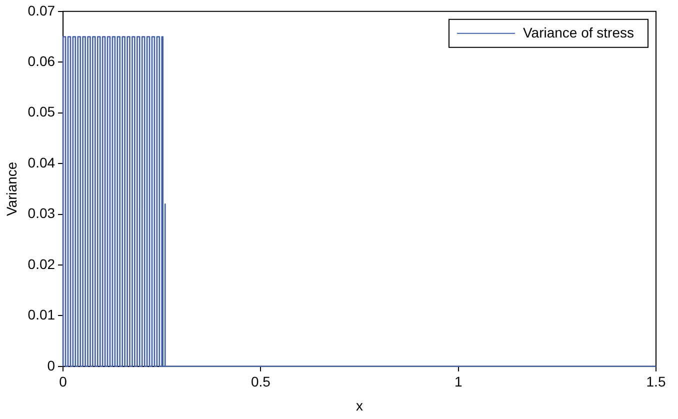 This screenshot has width=678, height=419. What do you see at coordinates (260, 382) in the screenshot?
I see `x-tick-label: 0.5` at bounding box center [260, 382].